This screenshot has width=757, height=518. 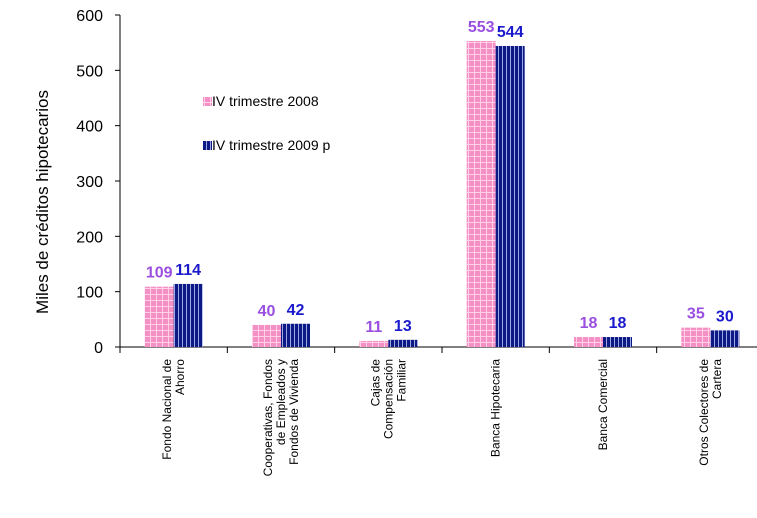 What do you see at coordinates (388, 350) in the screenshot?
I see `x-ticks` at bounding box center [388, 350].